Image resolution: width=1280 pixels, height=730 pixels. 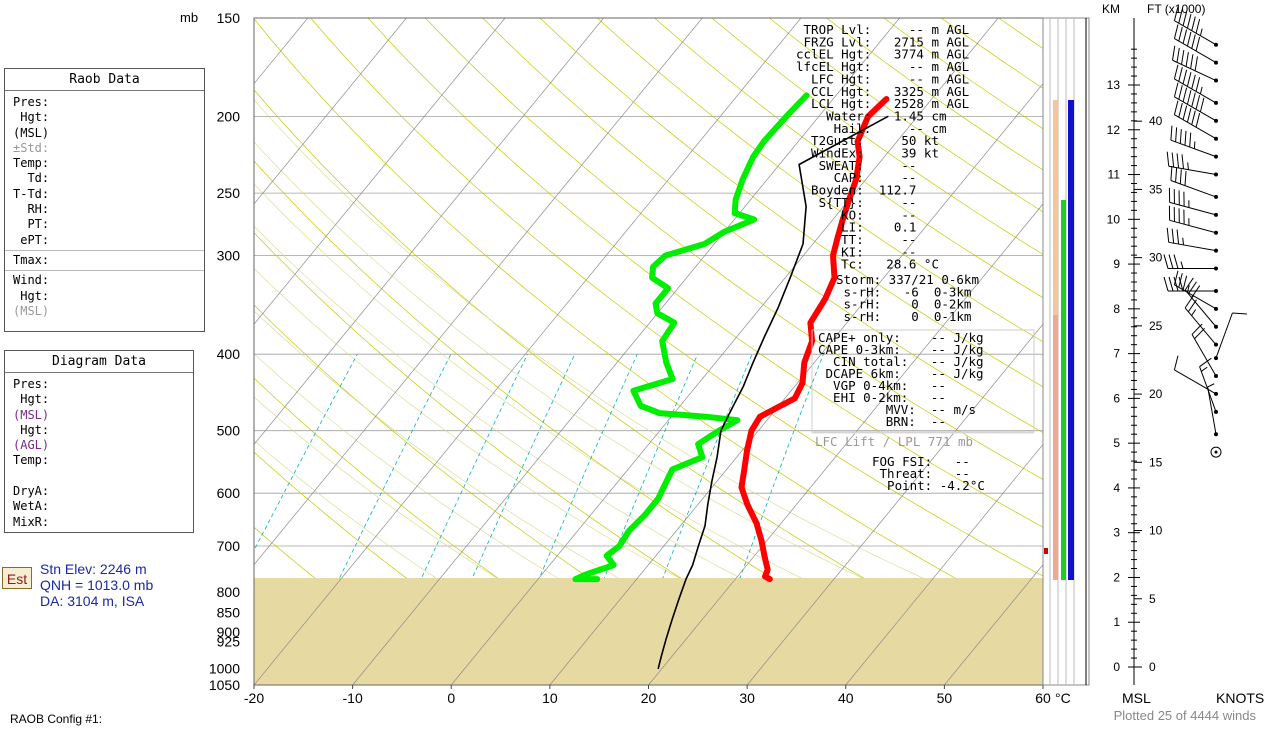 What do you see at coordinates (31, 163) in the screenshot?
I see `raob-row: Temp:` at bounding box center [31, 163].